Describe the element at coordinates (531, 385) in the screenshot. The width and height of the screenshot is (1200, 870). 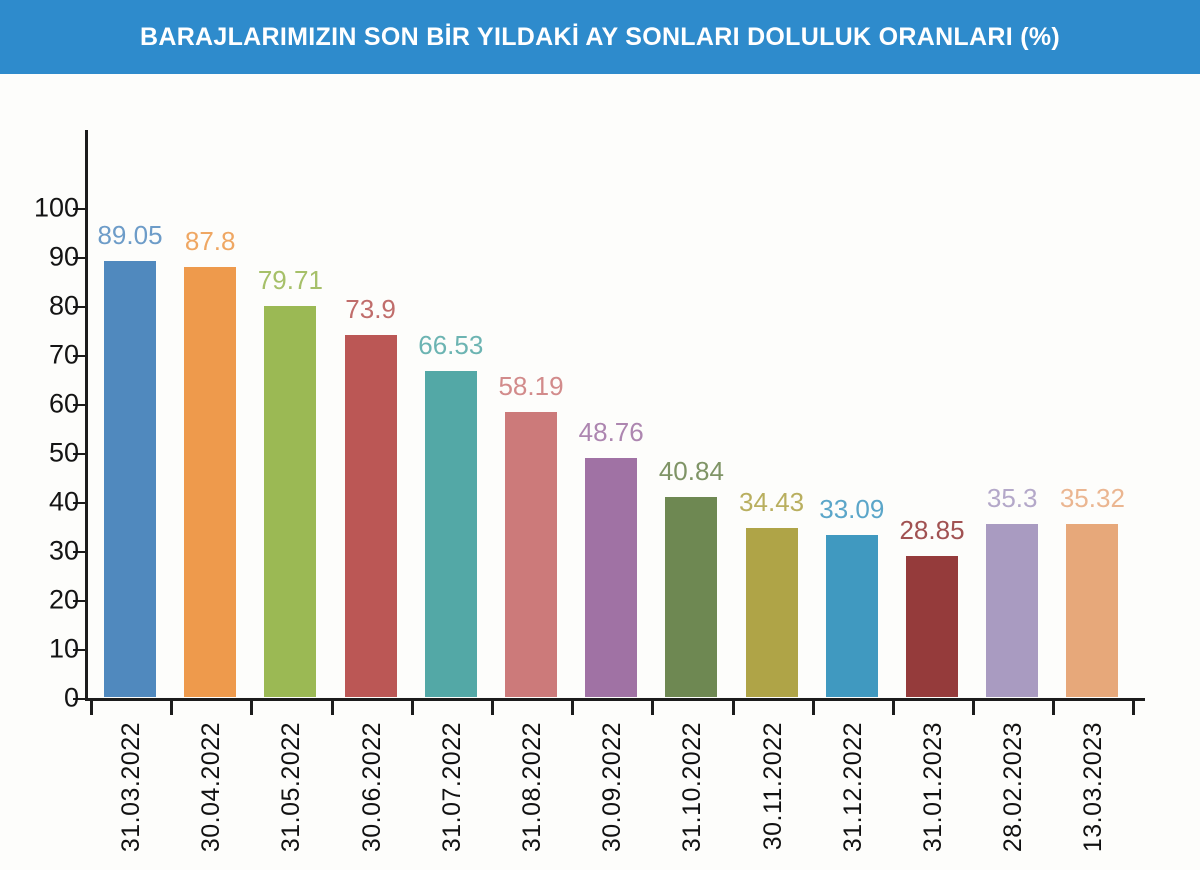
I see `bar-value-label: 58.19` at that location.